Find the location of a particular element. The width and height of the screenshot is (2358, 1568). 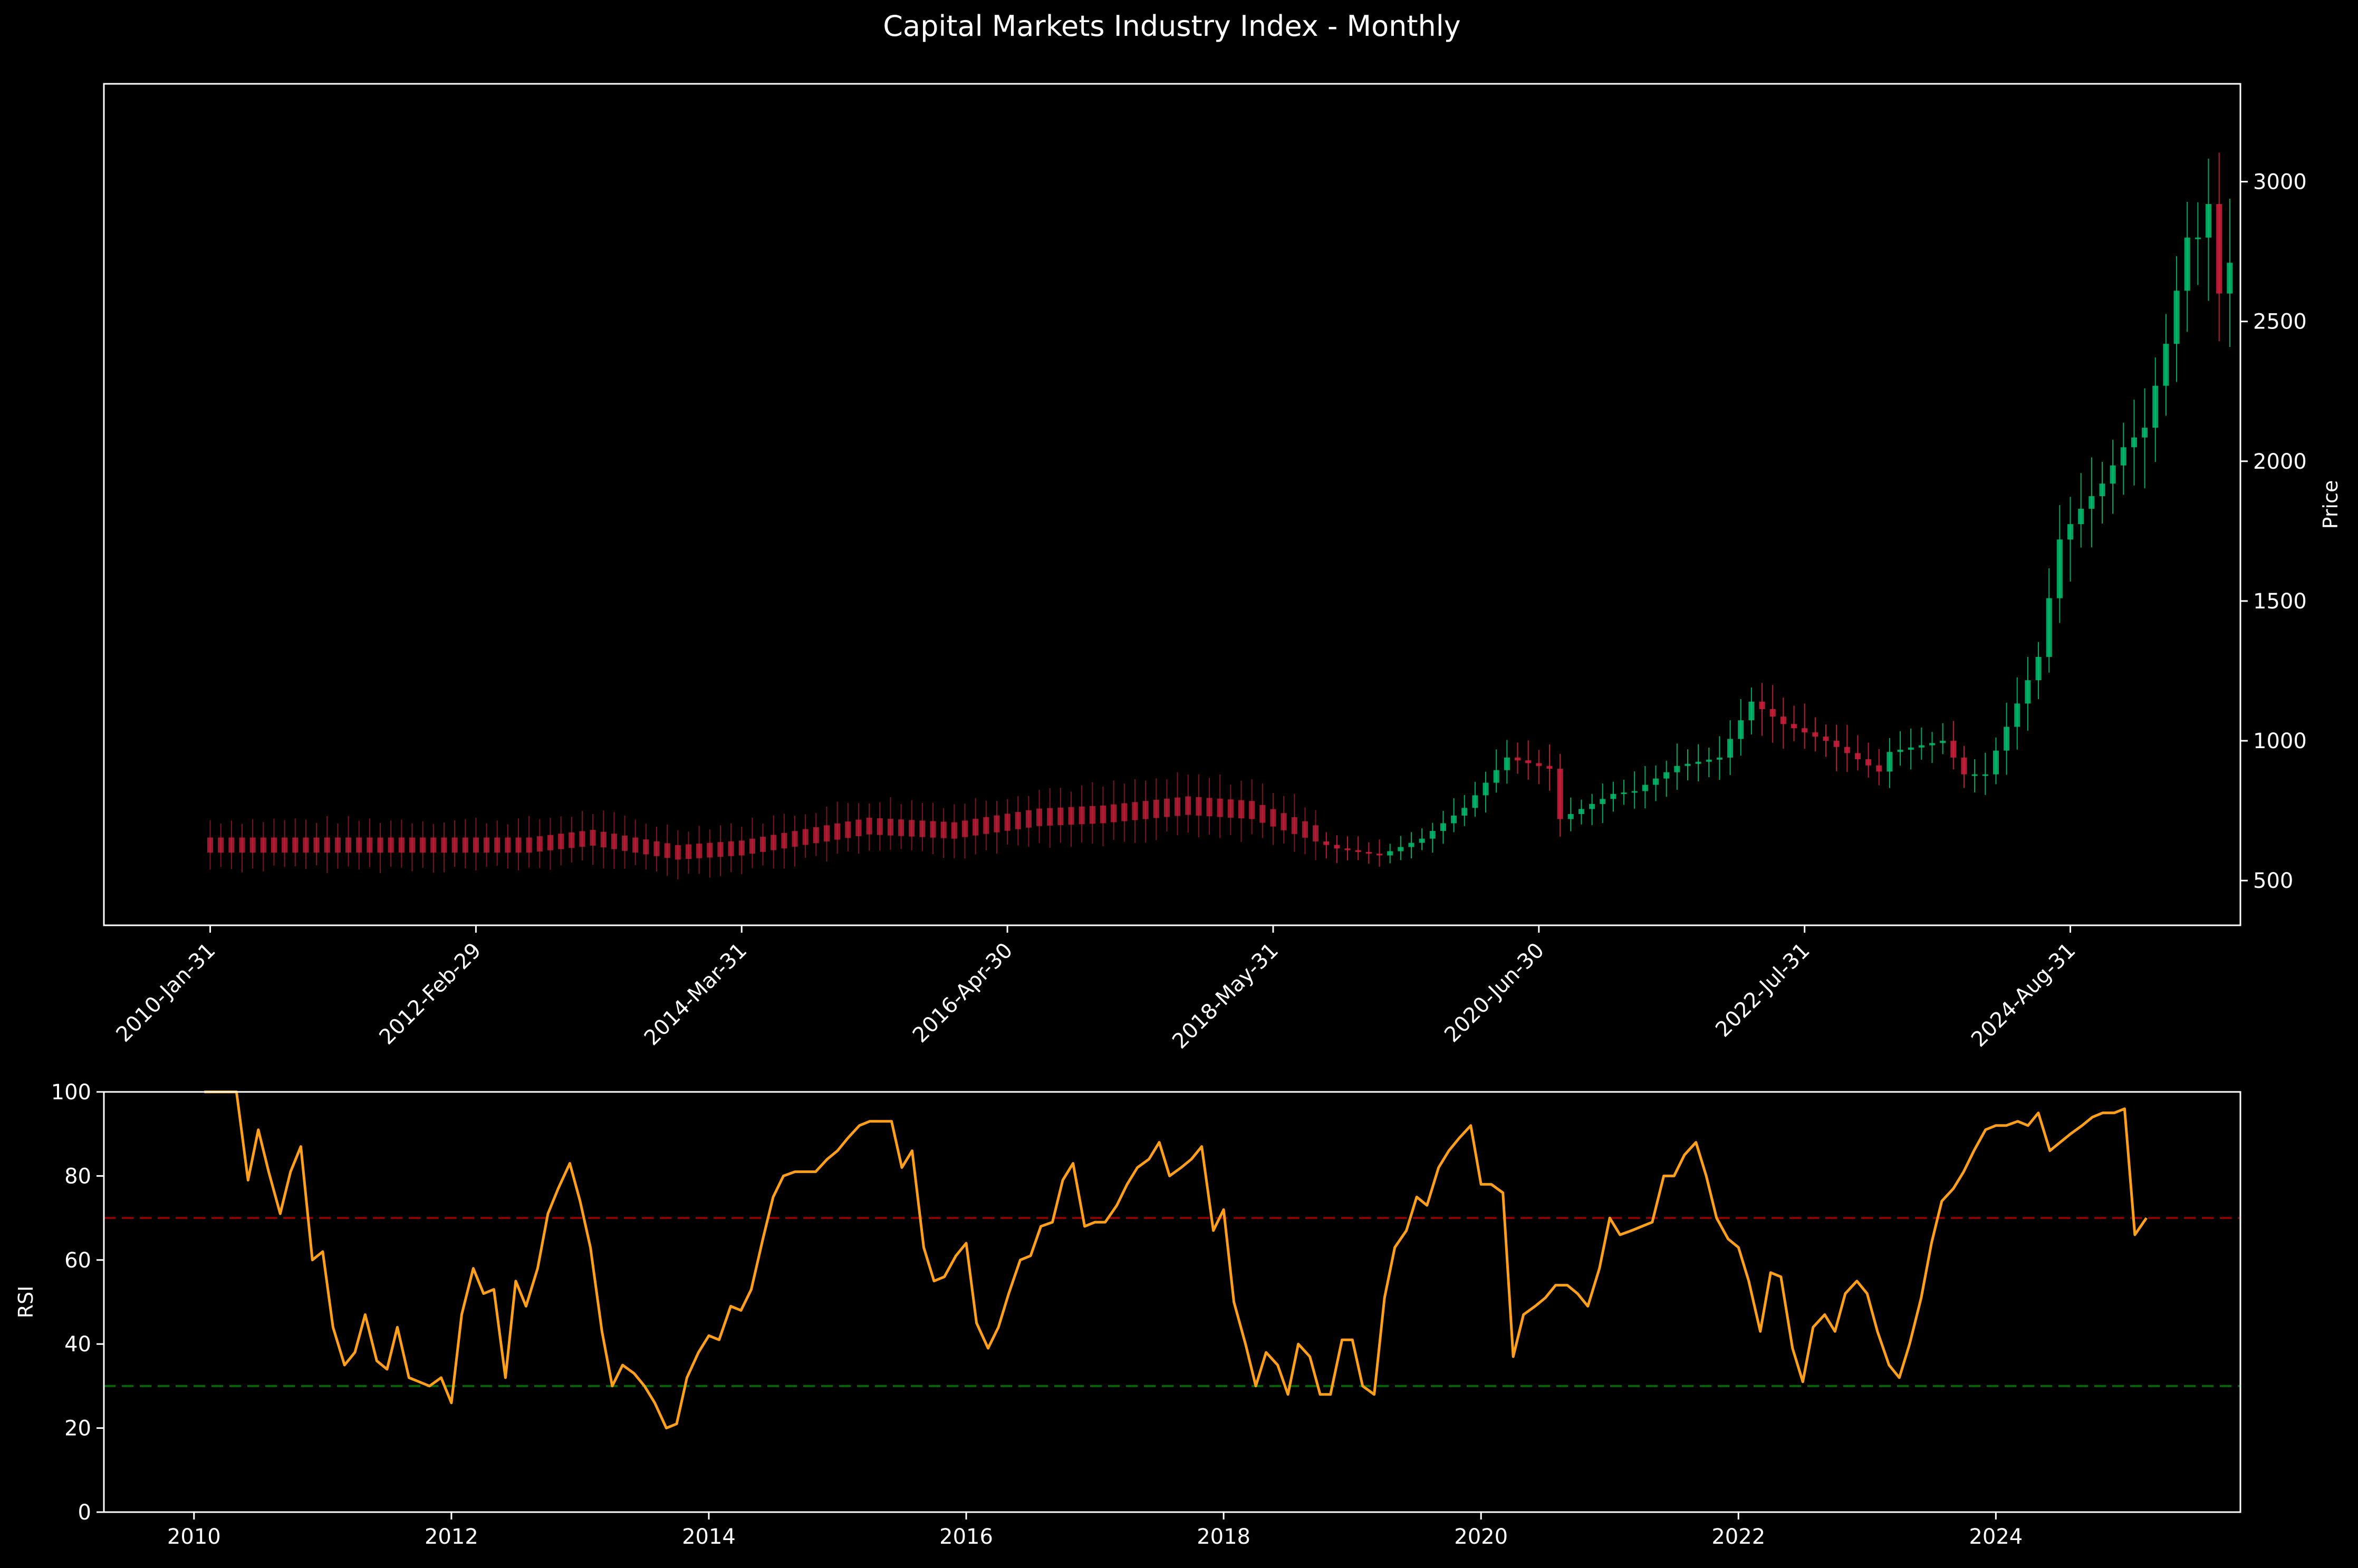

price-y-tick-label: 2500 is located at coordinates (2280, 322).